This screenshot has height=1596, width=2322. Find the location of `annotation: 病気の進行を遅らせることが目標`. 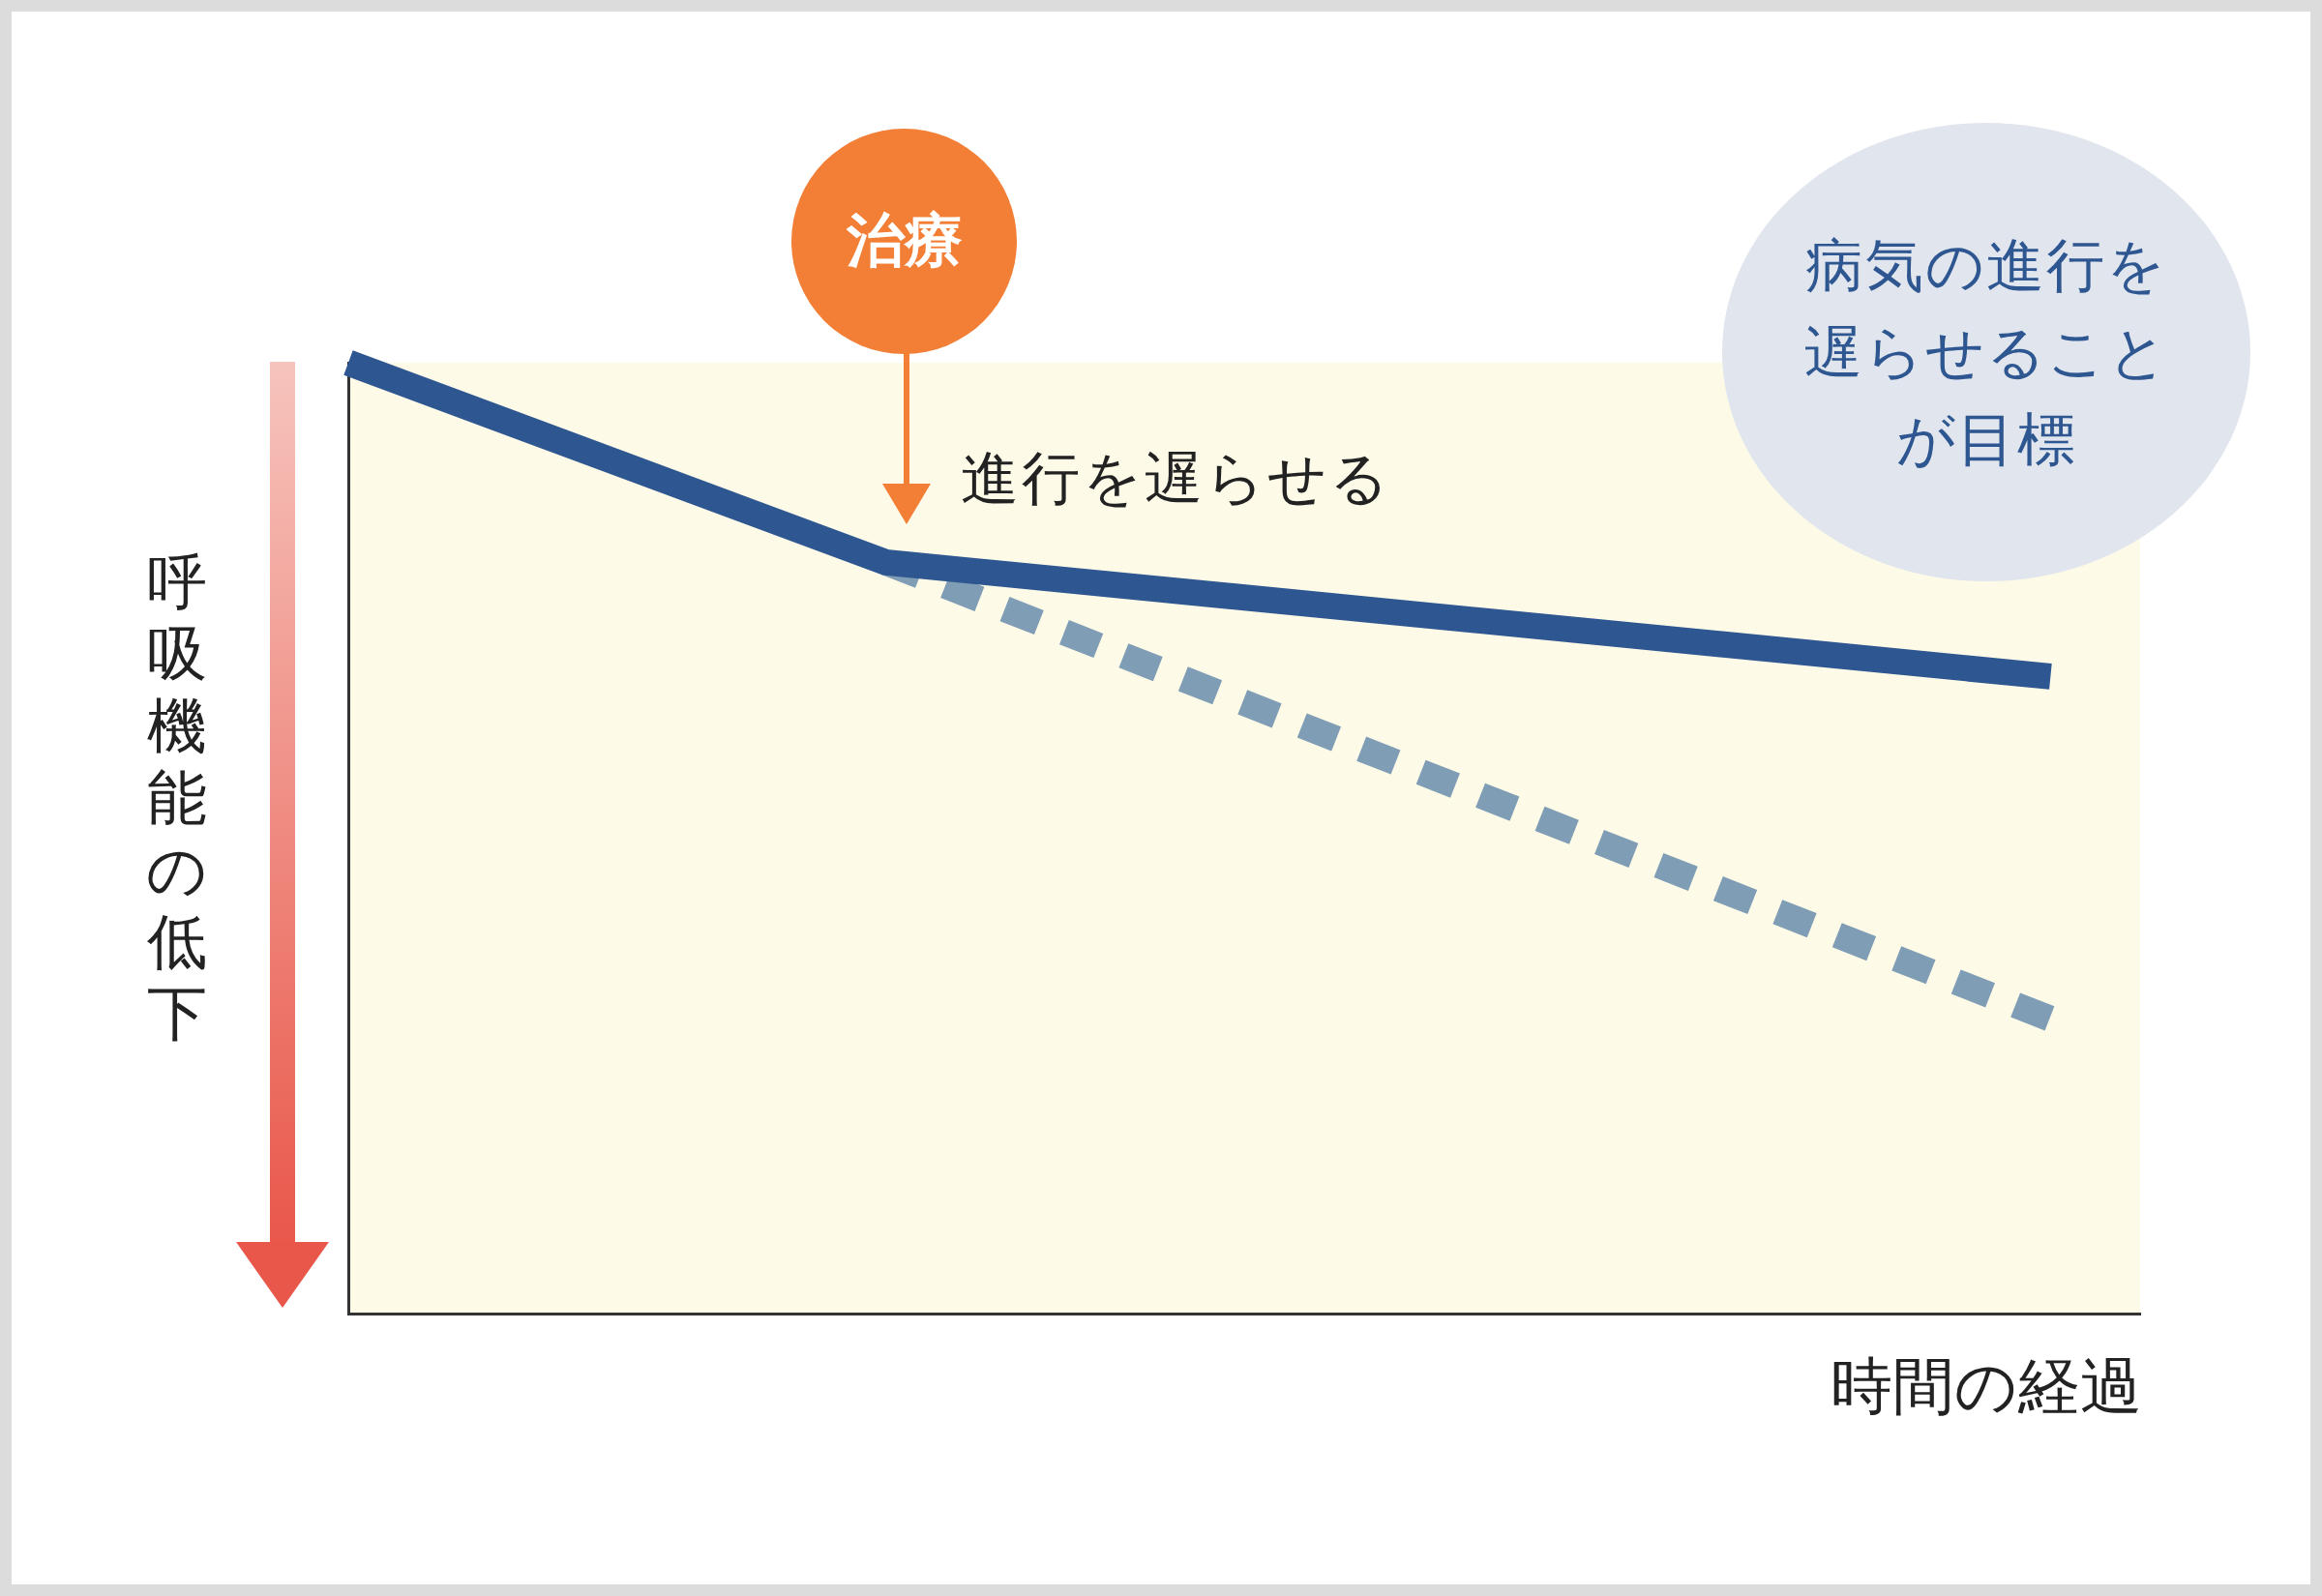

annotation: 病気の進行を遅らせることが目標 is located at coordinates (1986, 352).